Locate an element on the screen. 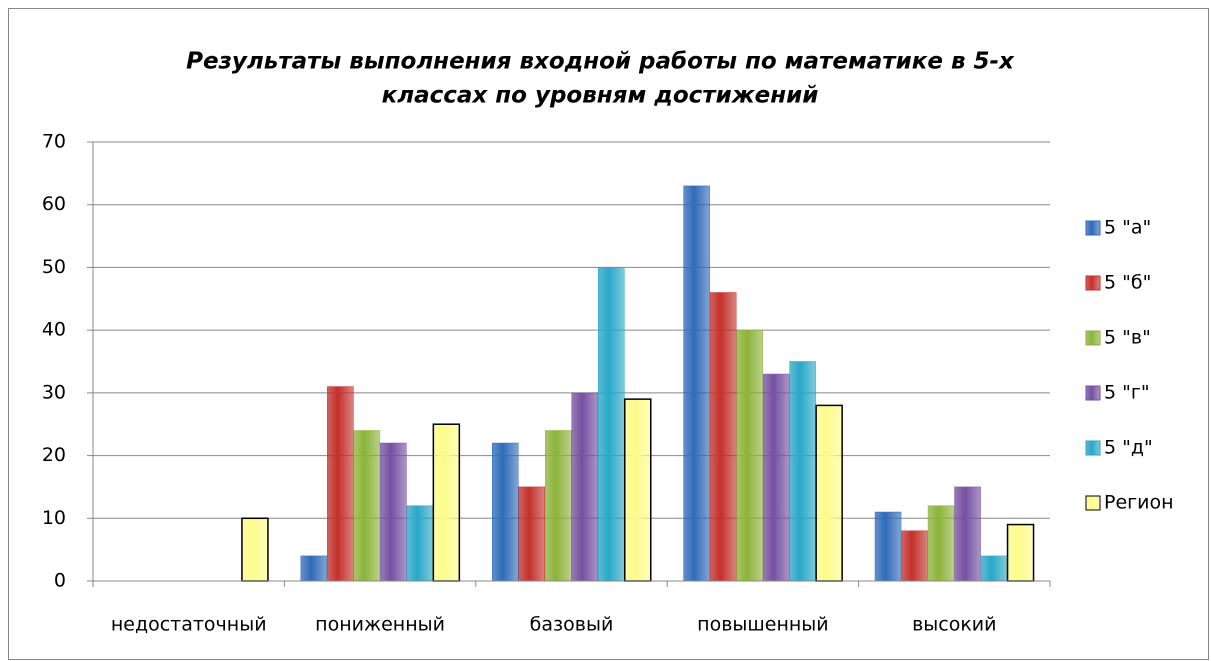  x-tick-label: повышенный is located at coordinates (763, 625).